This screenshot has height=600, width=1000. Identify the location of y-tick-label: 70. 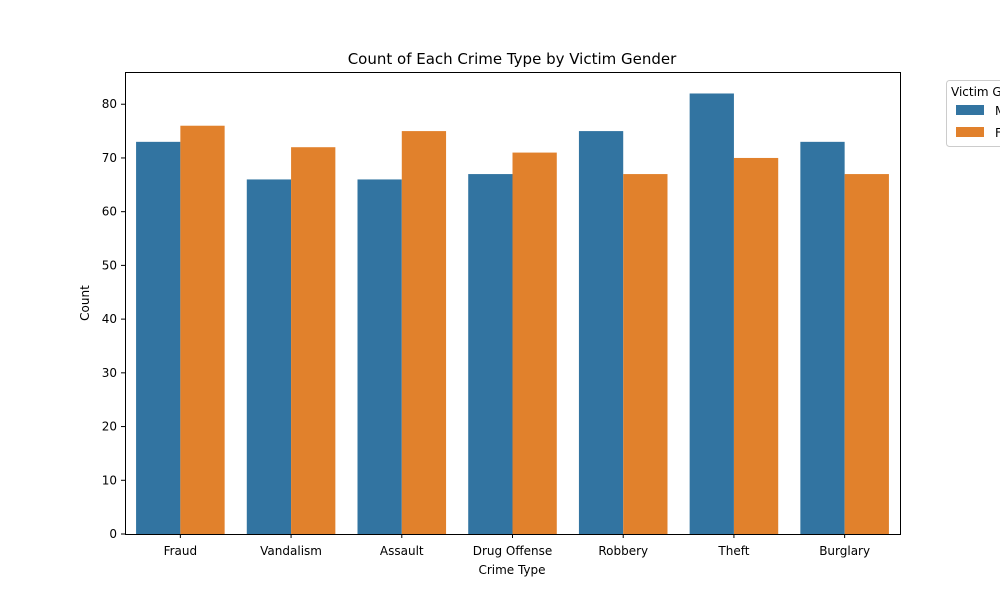
(109, 158).